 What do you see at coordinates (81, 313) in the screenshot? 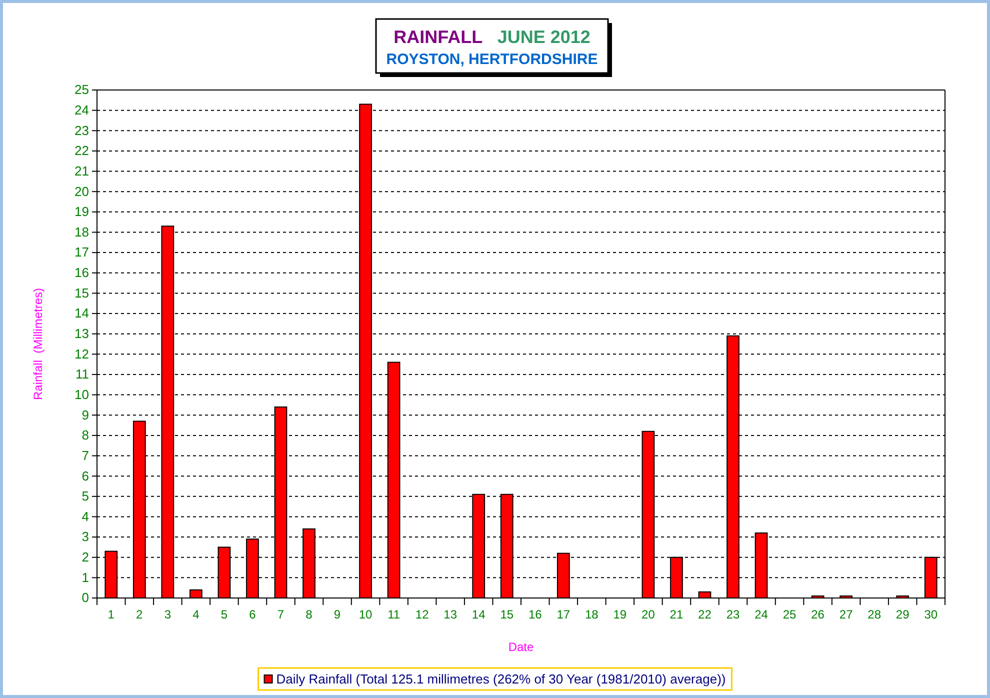
I see `y-tick-label: 14` at bounding box center [81, 313].